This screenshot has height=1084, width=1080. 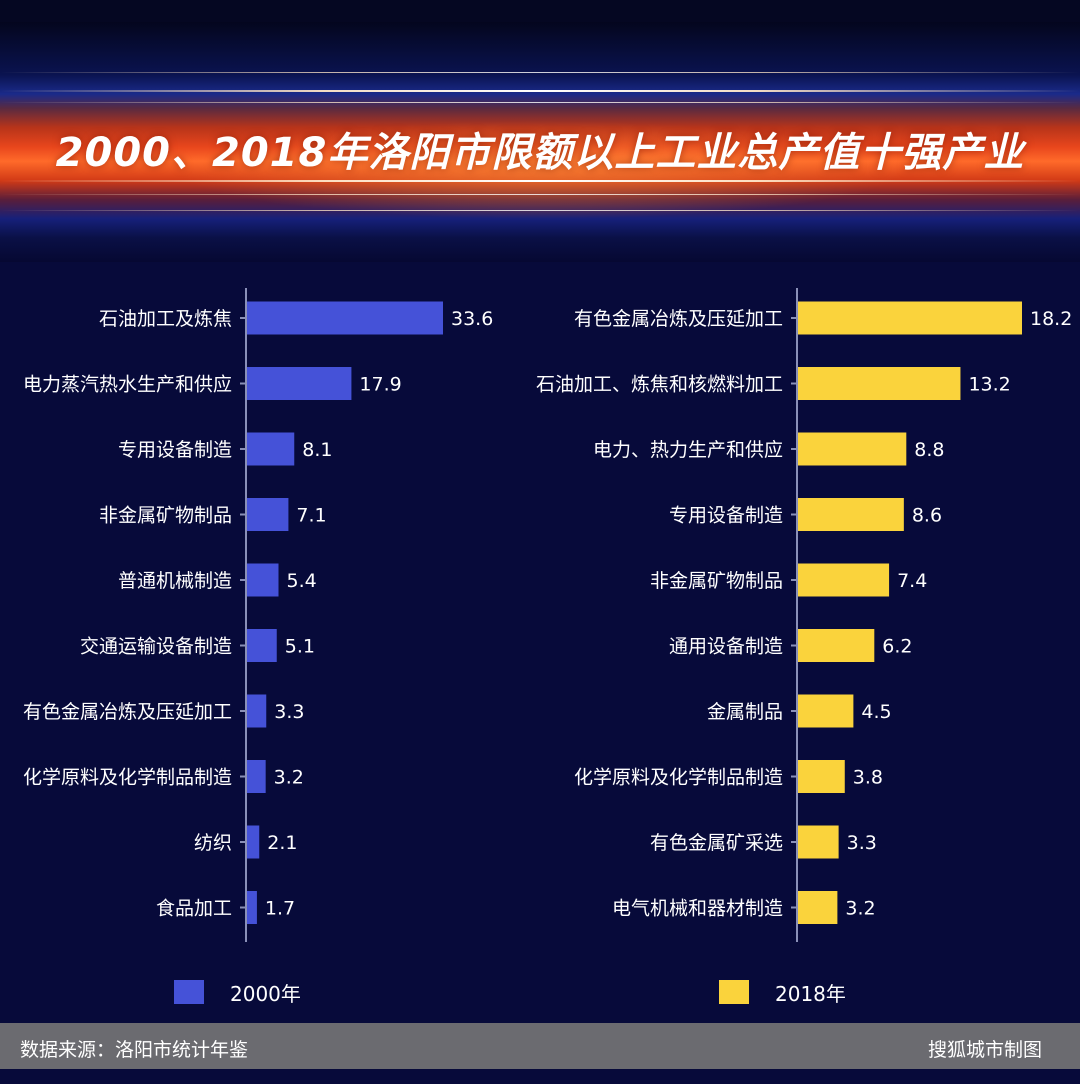 I want to click on legend-swatch-2018, so click(x=734, y=992).